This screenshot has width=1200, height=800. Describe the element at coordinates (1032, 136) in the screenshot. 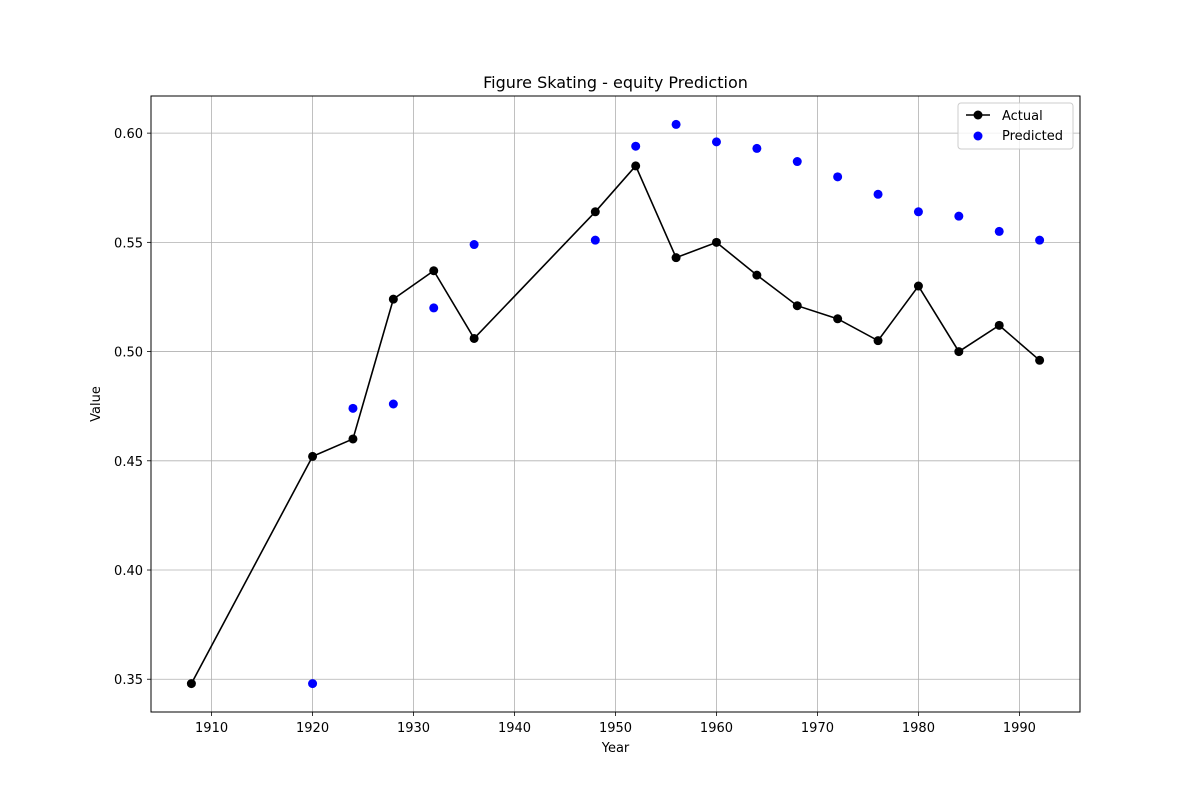

I see `legend-predicted-label: Predicted` at that location.